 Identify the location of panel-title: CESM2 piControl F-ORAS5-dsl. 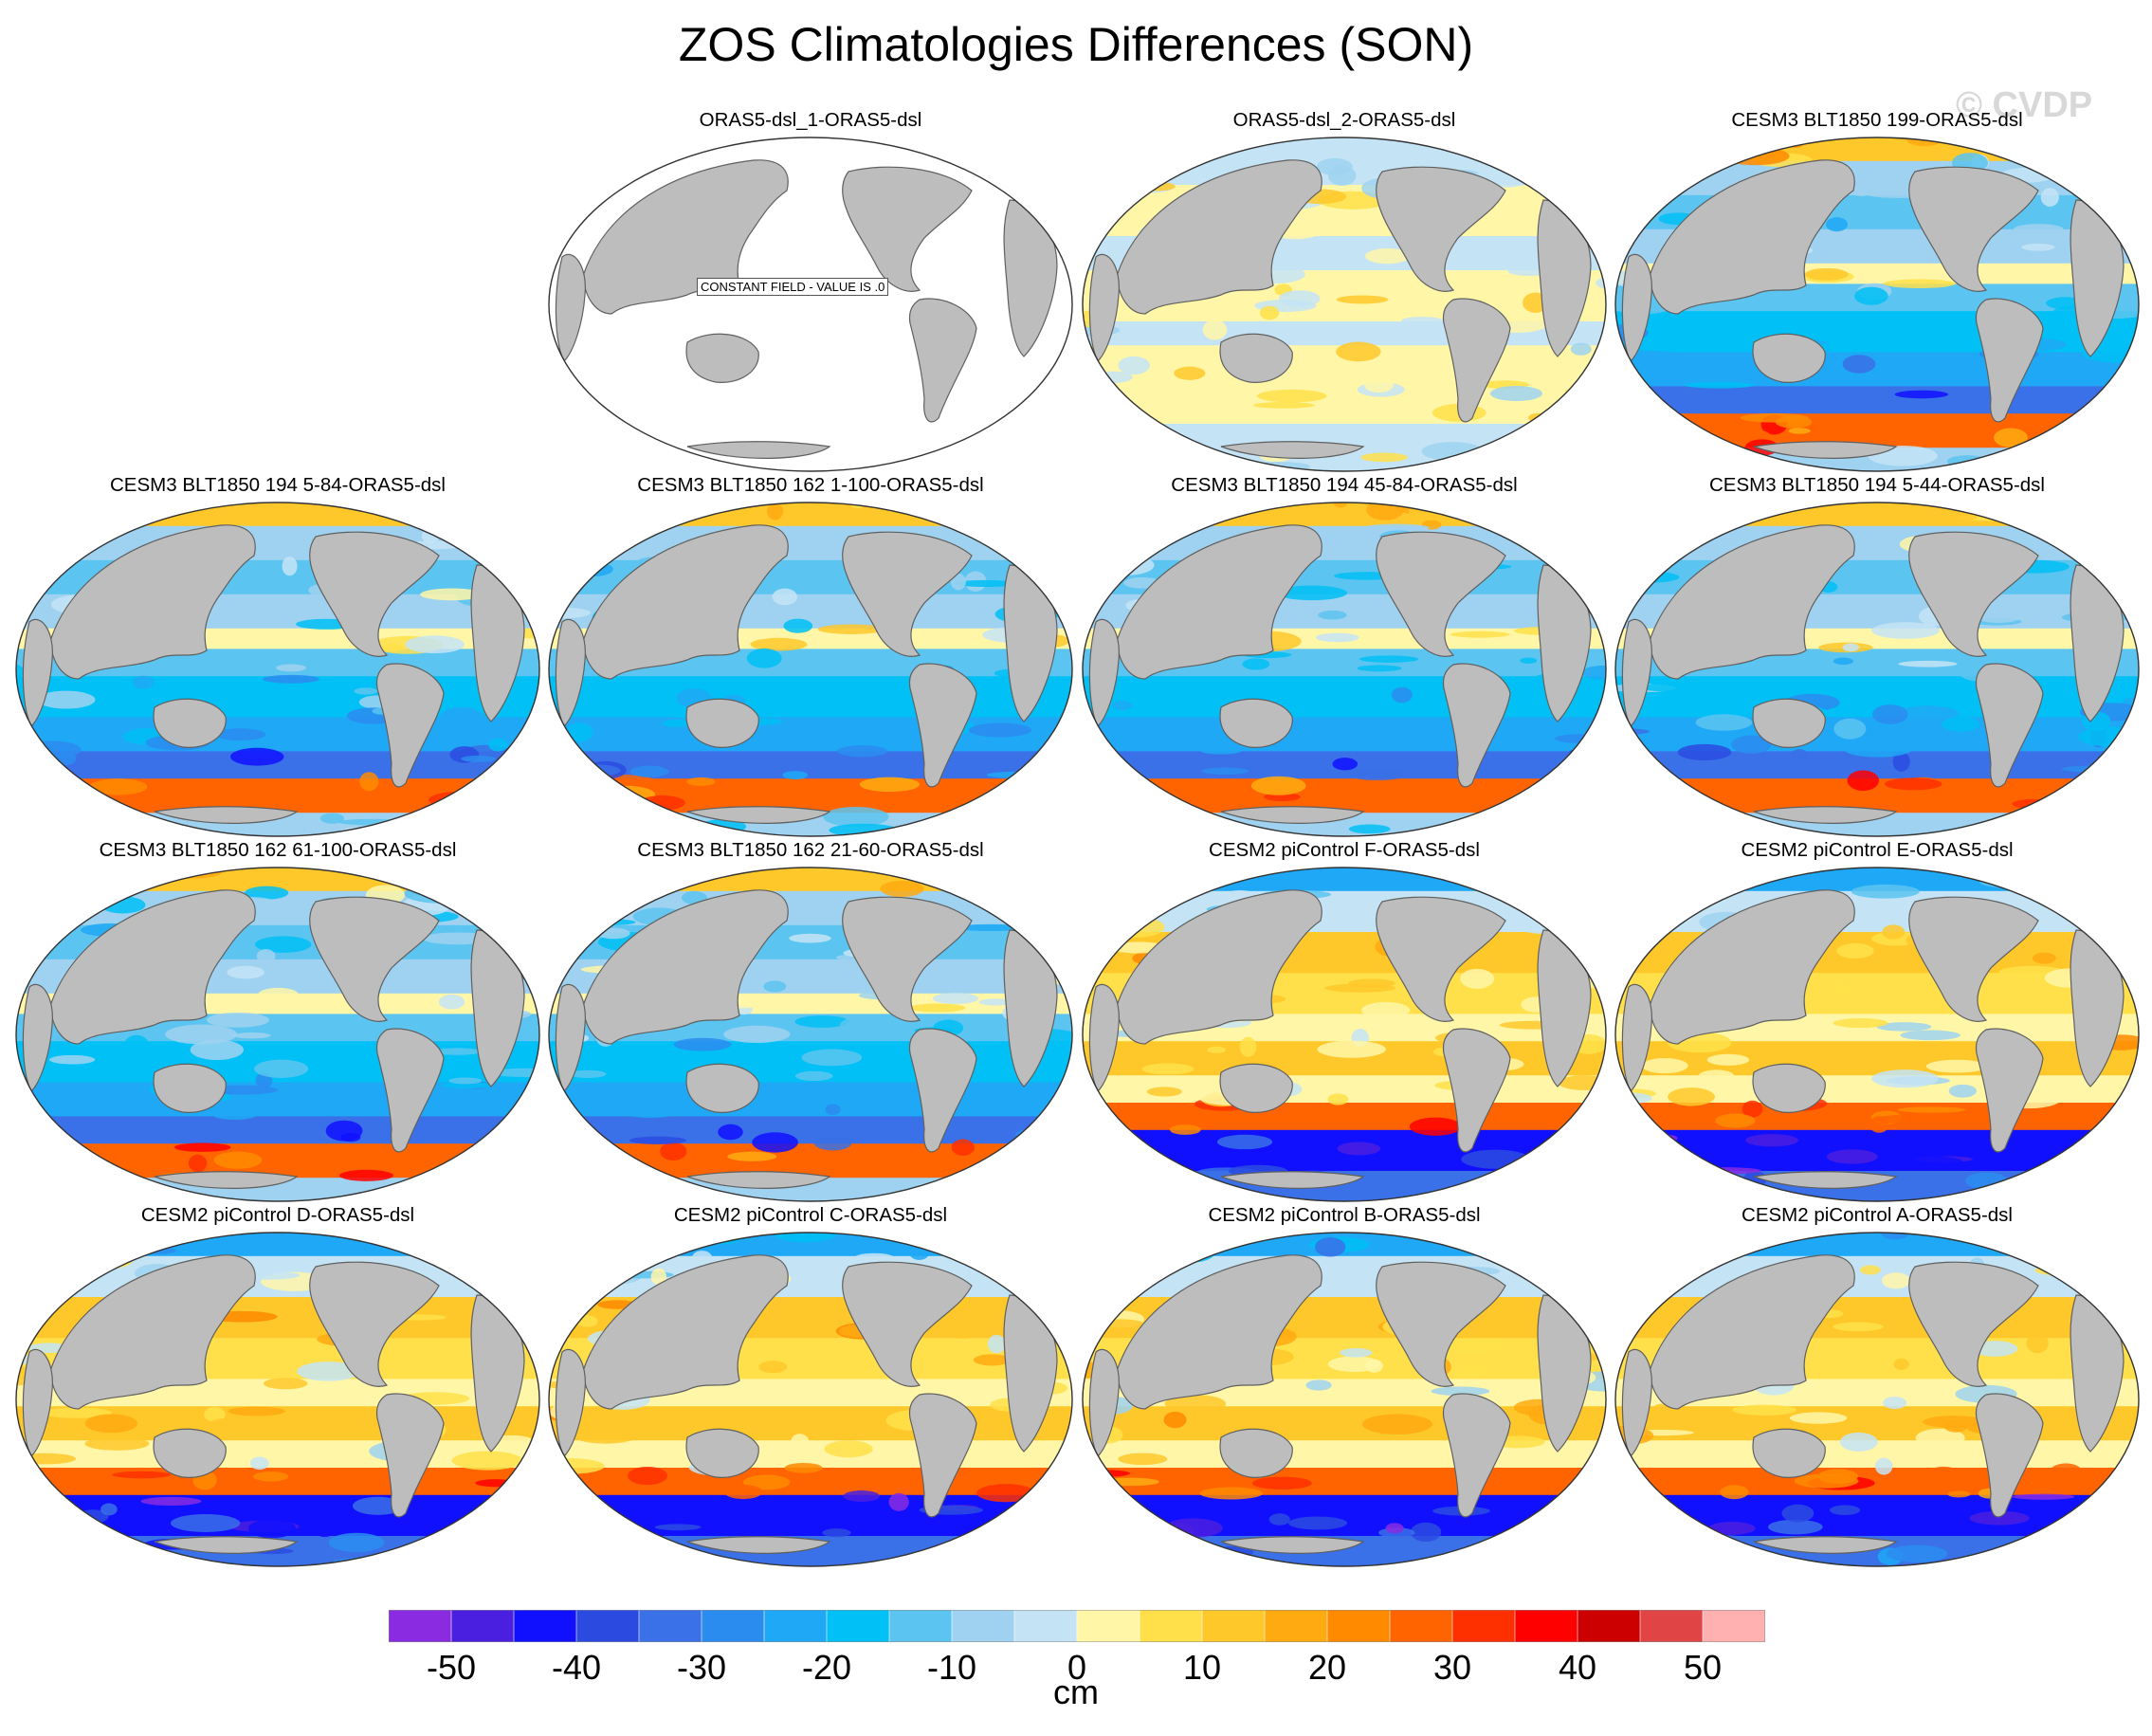
(1345, 850).